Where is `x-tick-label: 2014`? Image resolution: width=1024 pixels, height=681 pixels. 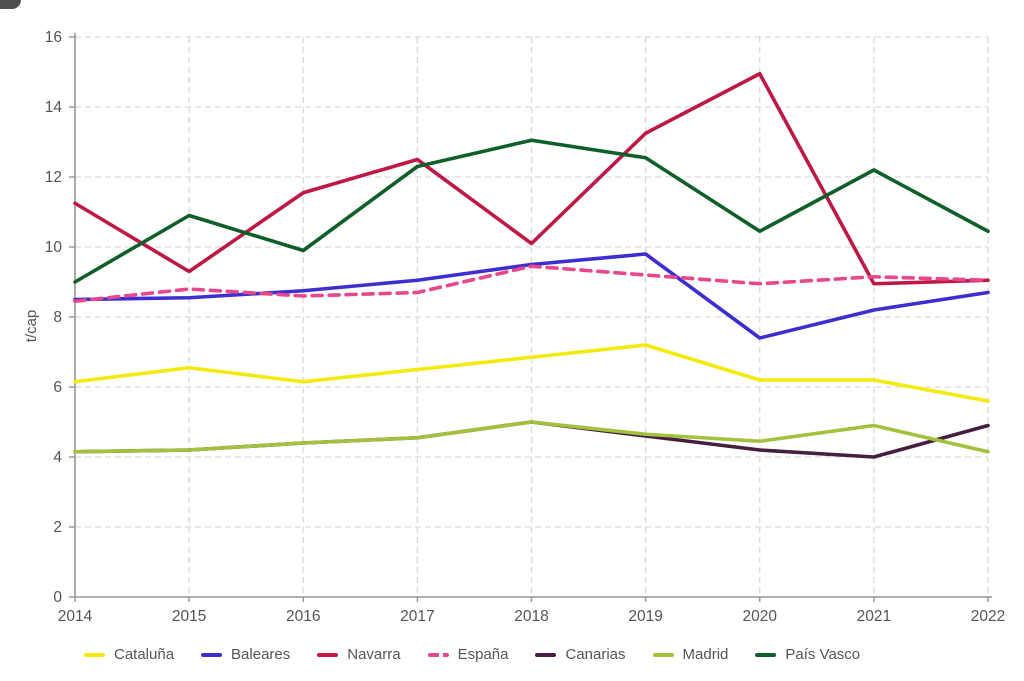 x-tick-label: 2014 is located at coordinates (75, 616).